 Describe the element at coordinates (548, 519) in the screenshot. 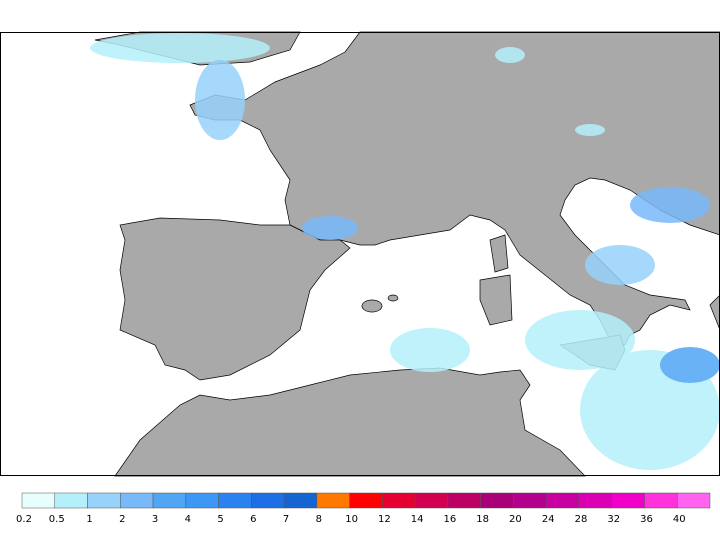

I see `colorbar-label: 24` at that location.